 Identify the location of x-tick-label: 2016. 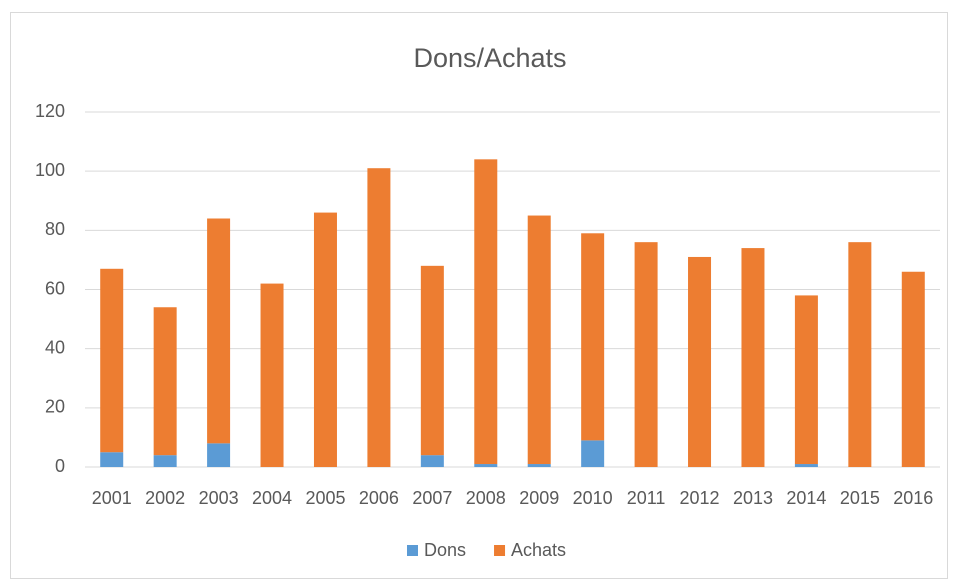
(913, 498).